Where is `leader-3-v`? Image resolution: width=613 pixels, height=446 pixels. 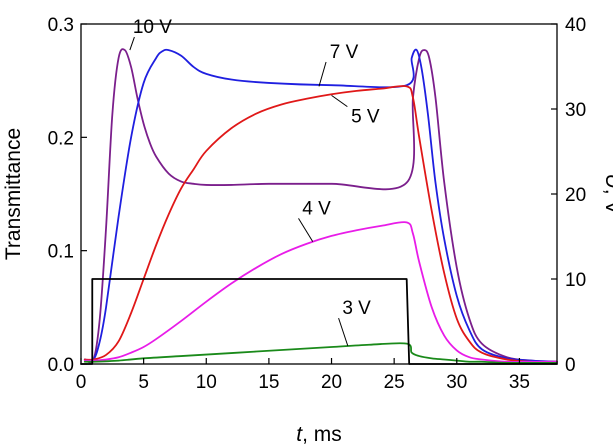 leader-3-v is located at coordinates (343, 332).